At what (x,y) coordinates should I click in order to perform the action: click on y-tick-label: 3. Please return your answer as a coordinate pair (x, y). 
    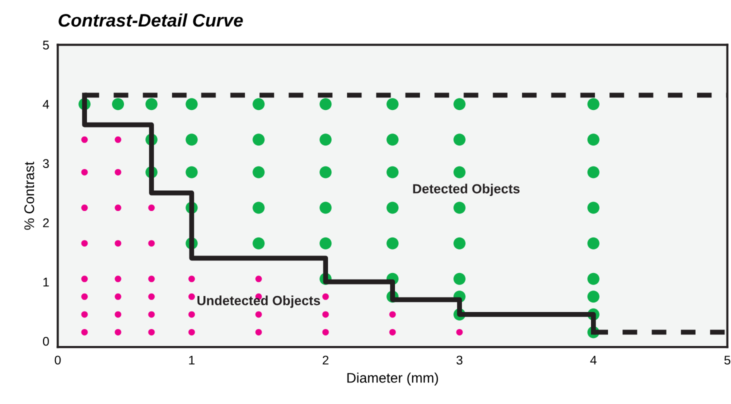
    Looking at the image, I should click on (45, 163).